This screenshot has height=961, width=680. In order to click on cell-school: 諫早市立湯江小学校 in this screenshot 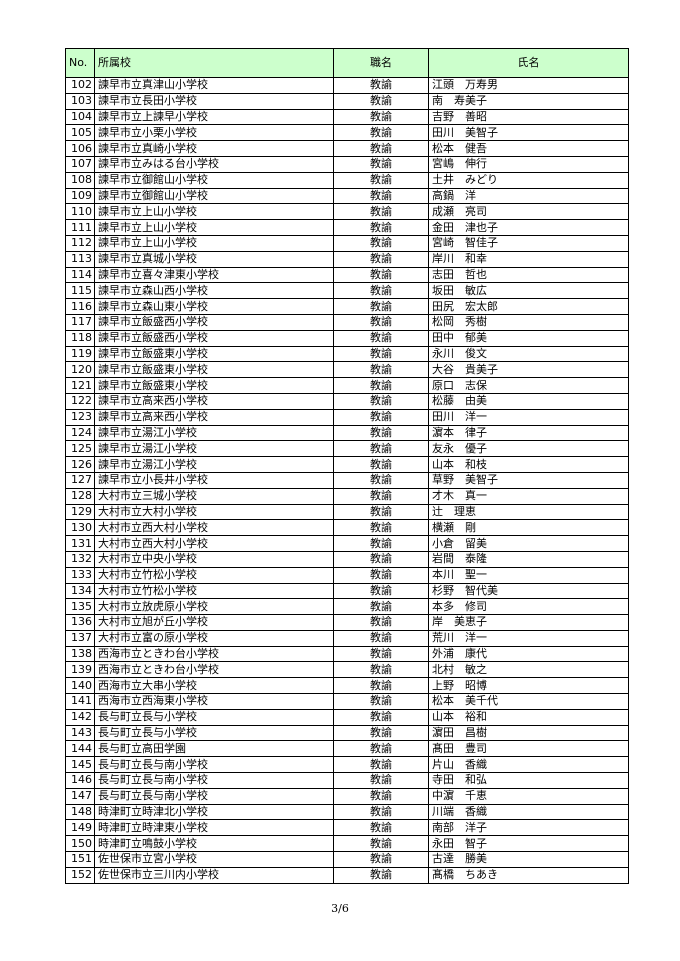, I will do `click(214, 449)`.